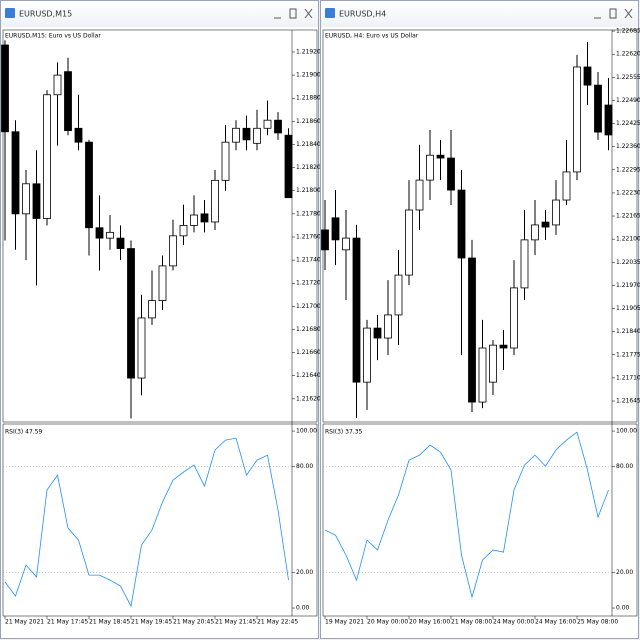 This screenshot has width=640, height=640. Describe the element at coordinates (193, 622) in the screenshot. I see `time-label: 21 May 20:45` at that location.